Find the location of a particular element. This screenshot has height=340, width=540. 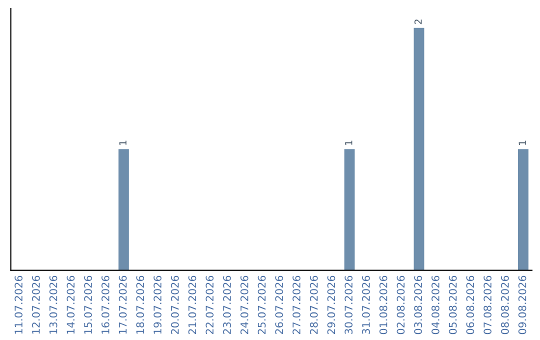

x-tick-label: 27.07.2026 is located at coordinates (296, 305).